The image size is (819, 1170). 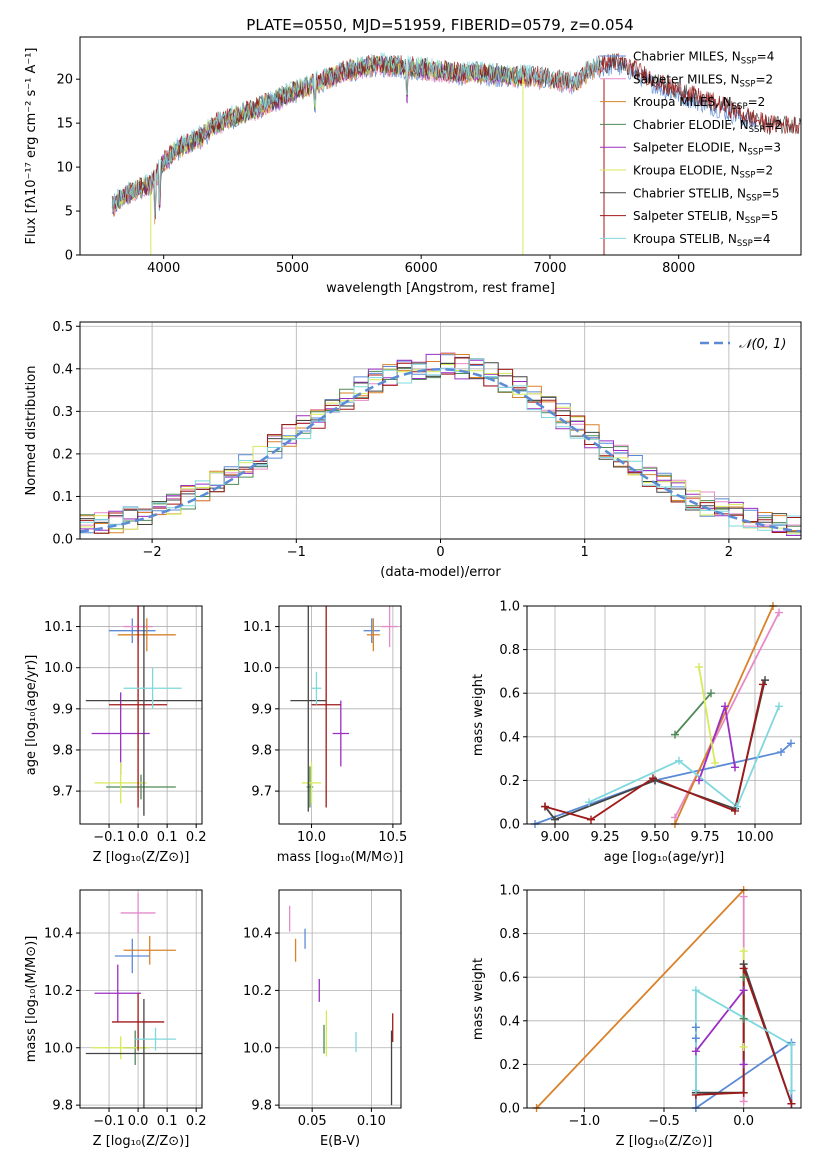 I want to click on x-tick-label: −2, so click(x=152, y=552).